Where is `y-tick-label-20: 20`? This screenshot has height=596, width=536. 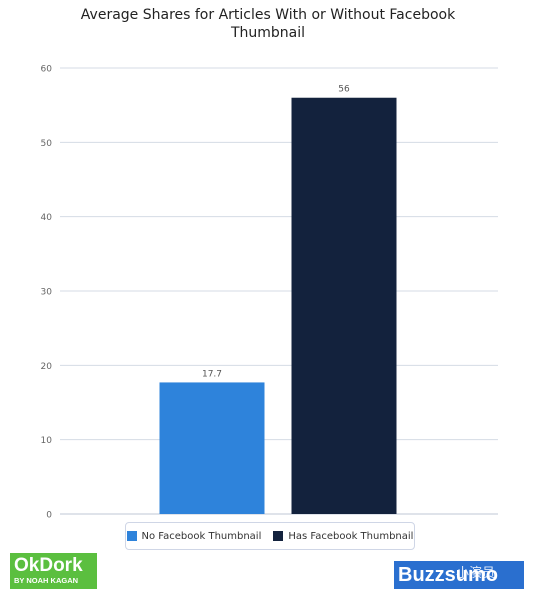 y-tick-label-20: 20 is located at coordinates (47, 367).